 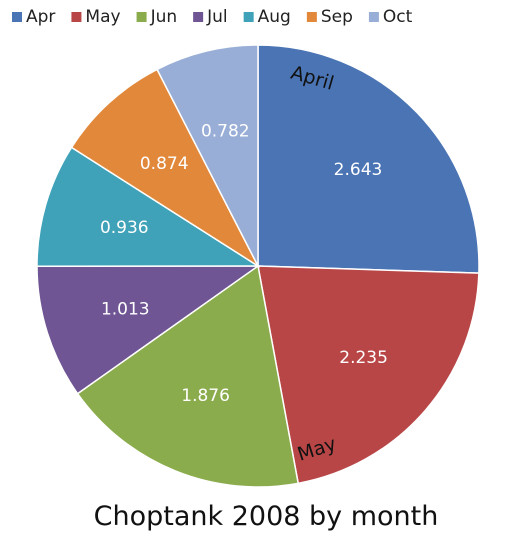 I want to click on legend: Apr May Jun Jul Aug Sep Oct, so click(x=212, y=17).